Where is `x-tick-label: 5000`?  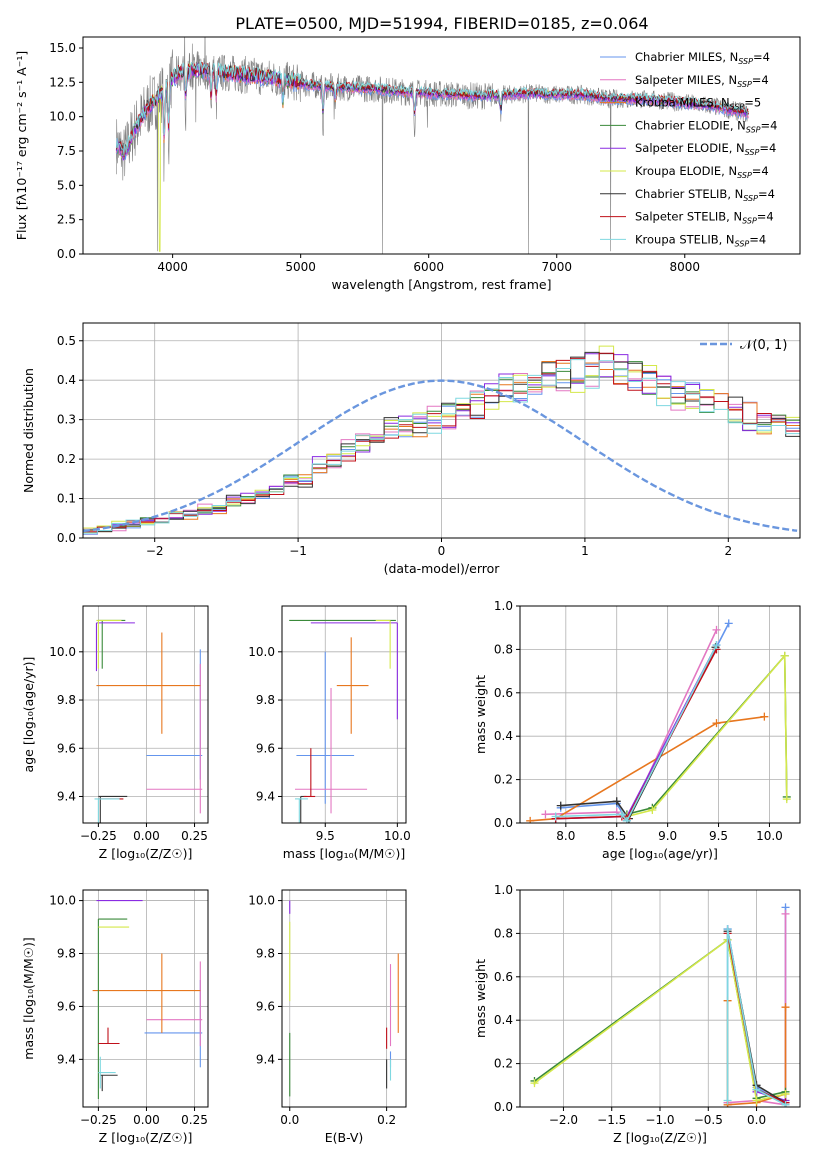 x-tick-label: 5000 is located at coordinates (300, 267).